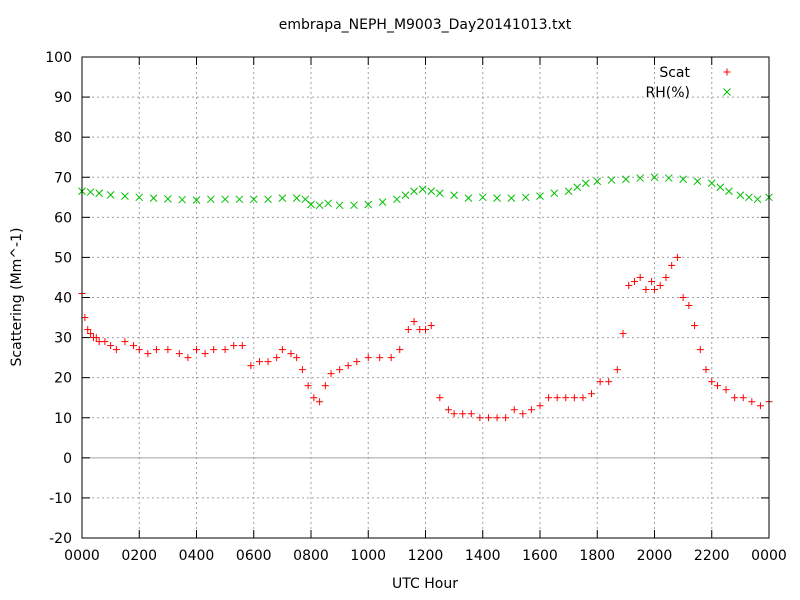 The image size is (800, 600). What do you see at coordinates (63, 299) in the screenshot?
I see `y-tick-label: 40` at bounding box center [63, 299].